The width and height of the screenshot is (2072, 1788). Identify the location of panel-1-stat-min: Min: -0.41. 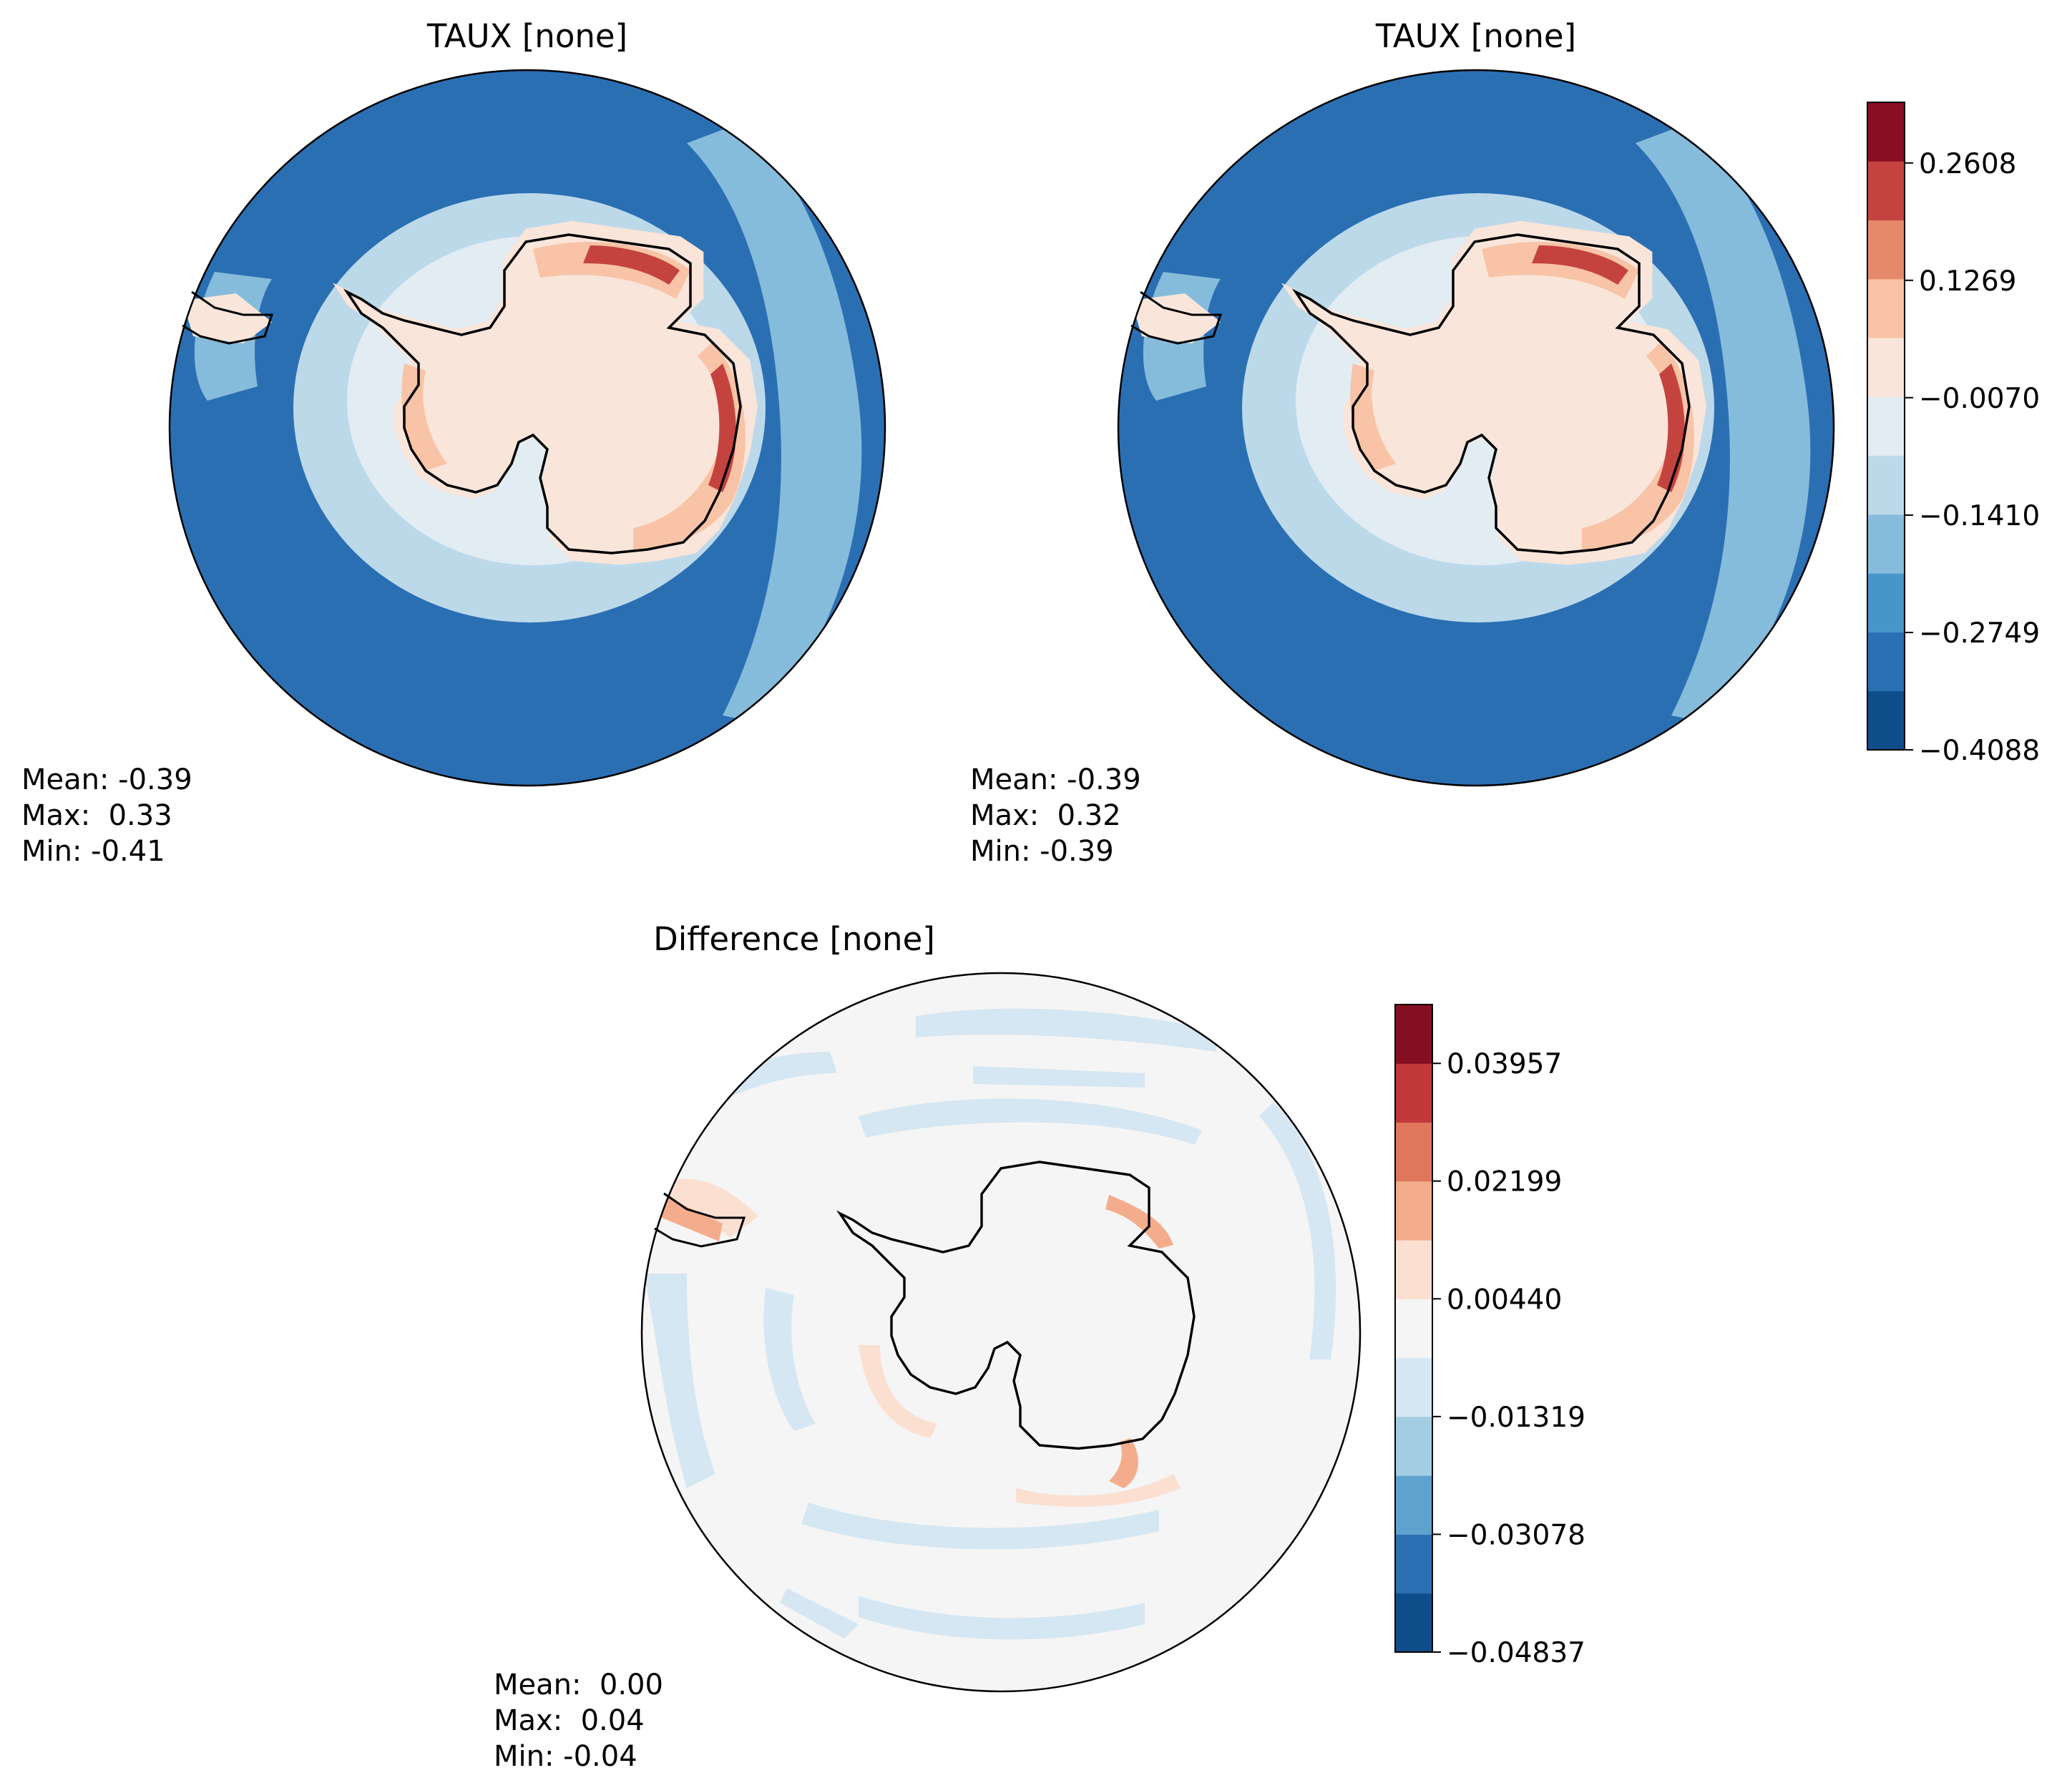
(93, 851).